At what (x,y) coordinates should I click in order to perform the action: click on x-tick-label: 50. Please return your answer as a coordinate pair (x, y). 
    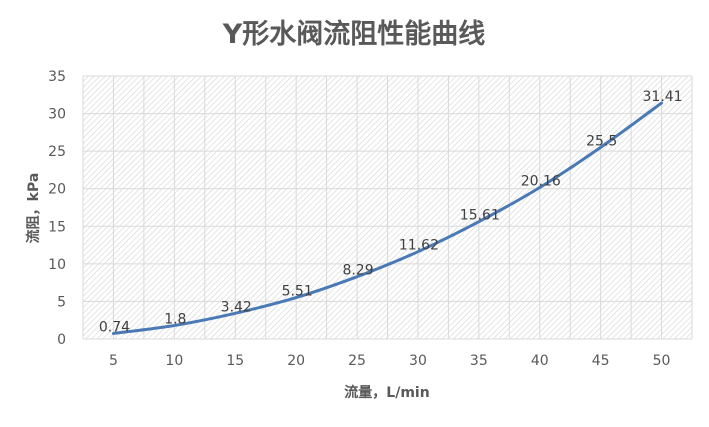
    Looking at the image, I should click on (662, 361).